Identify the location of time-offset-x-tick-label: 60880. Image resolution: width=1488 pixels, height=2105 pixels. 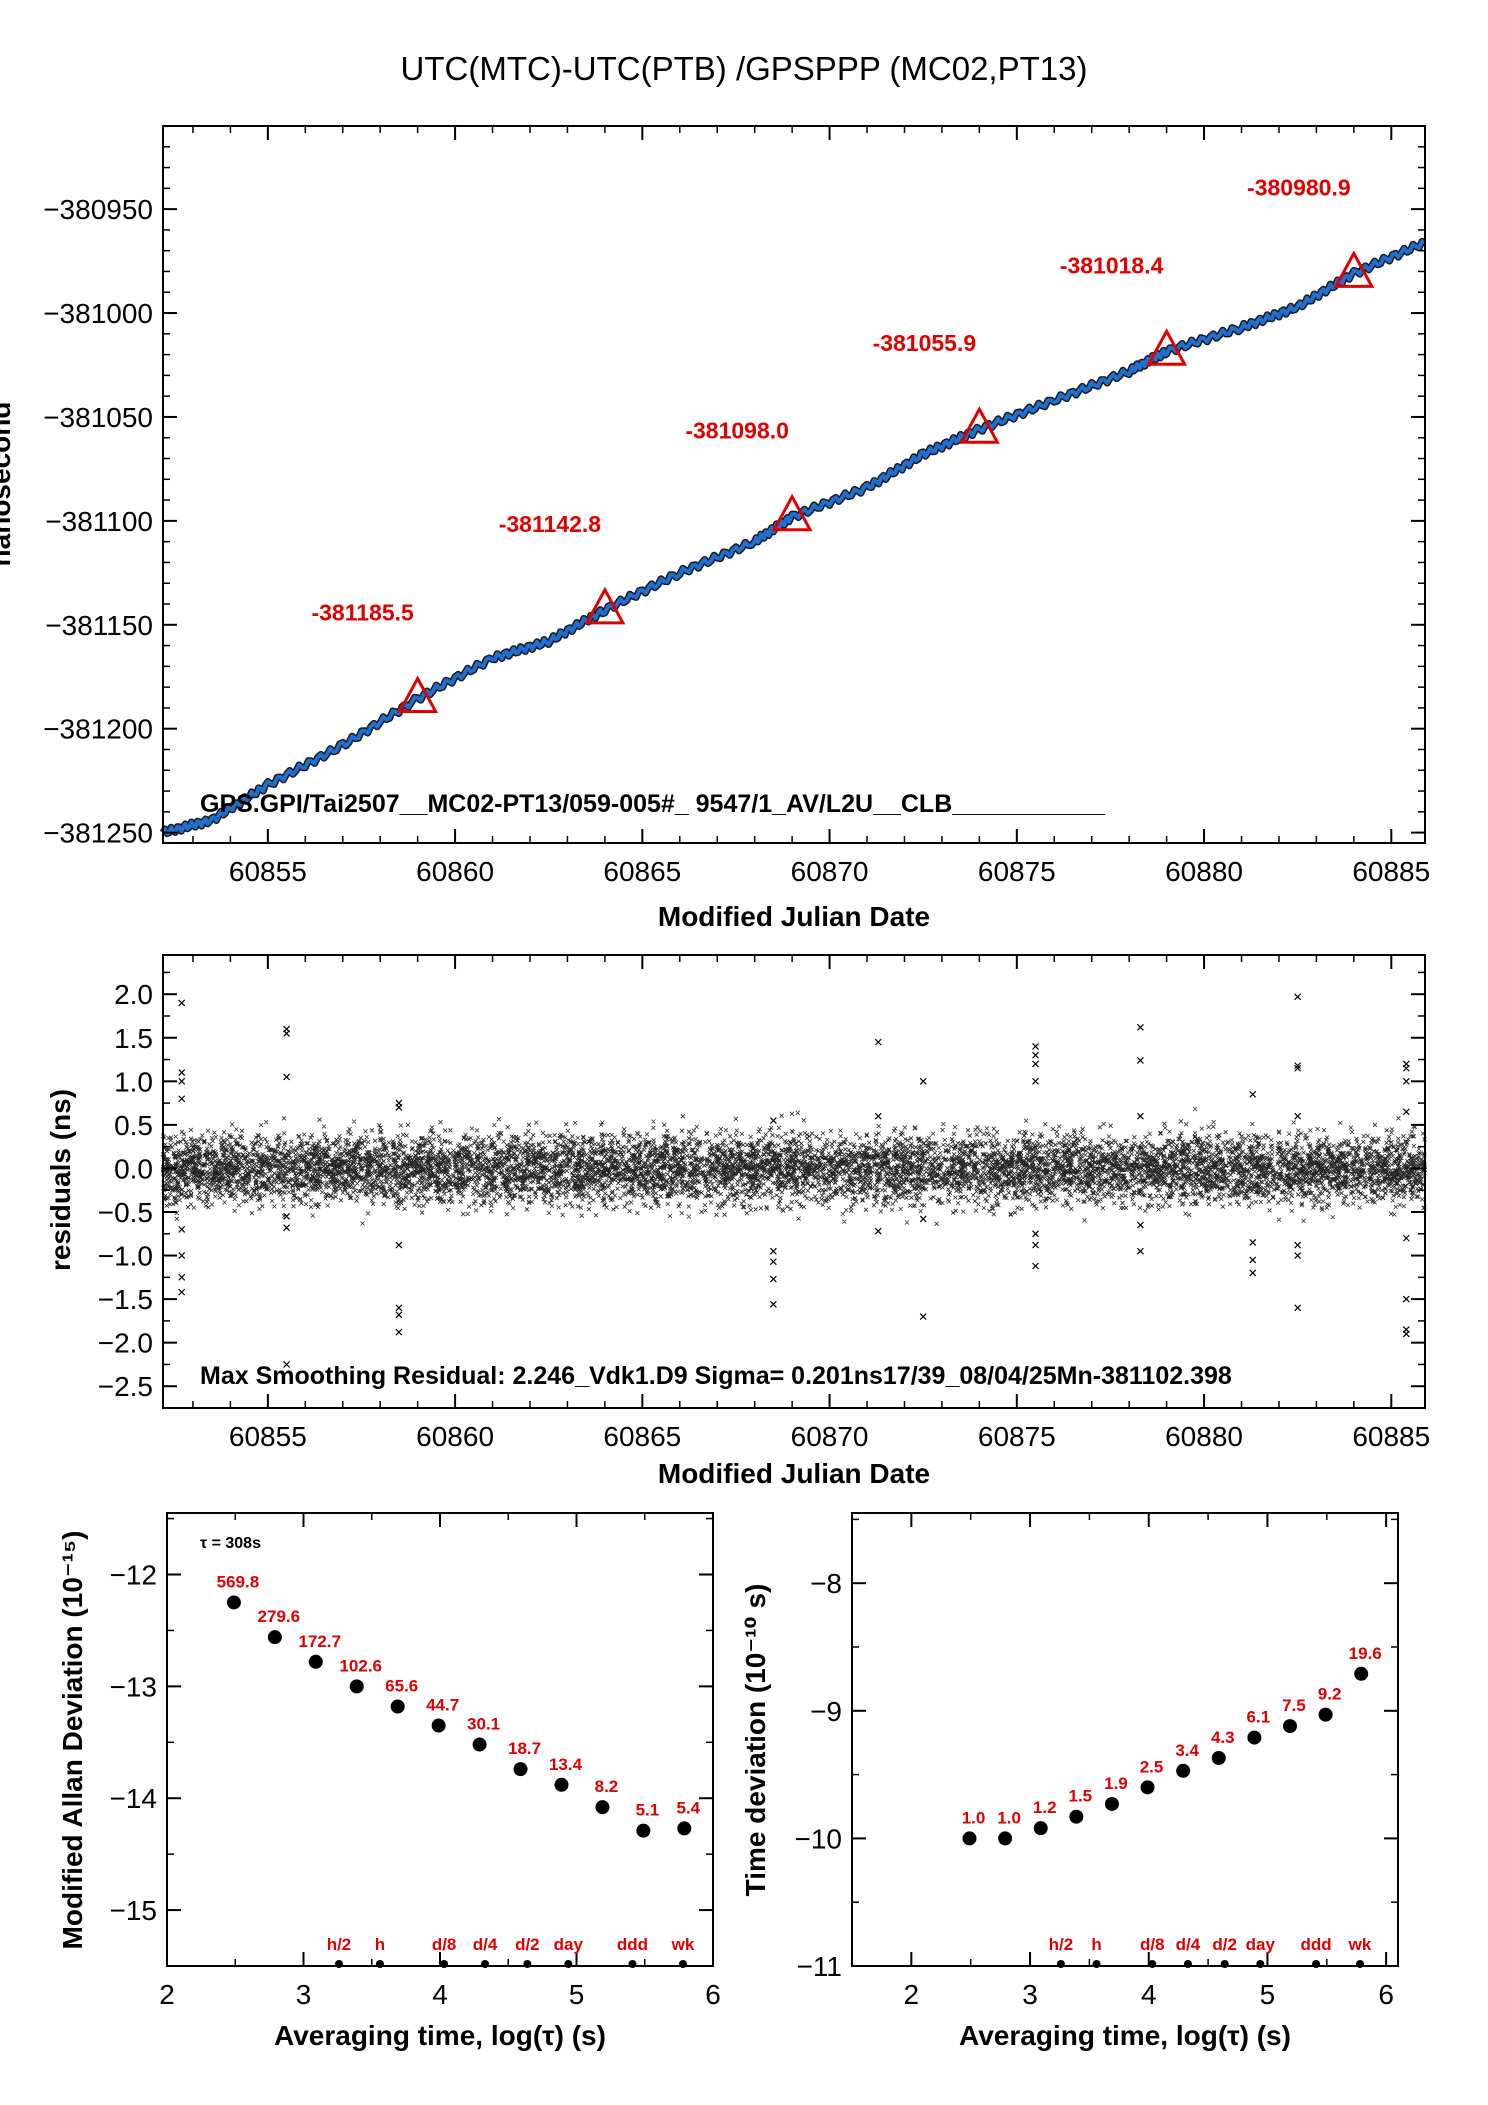
(1204, 871).